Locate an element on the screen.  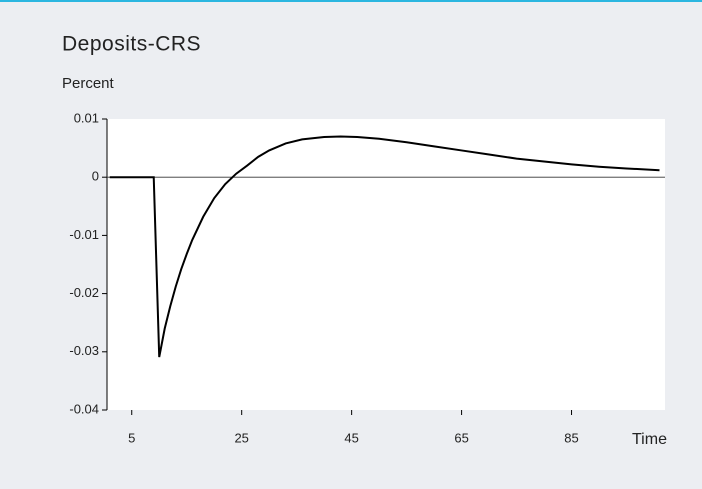
y-tick-label: -0.04 is located at coordinates (84, 408).